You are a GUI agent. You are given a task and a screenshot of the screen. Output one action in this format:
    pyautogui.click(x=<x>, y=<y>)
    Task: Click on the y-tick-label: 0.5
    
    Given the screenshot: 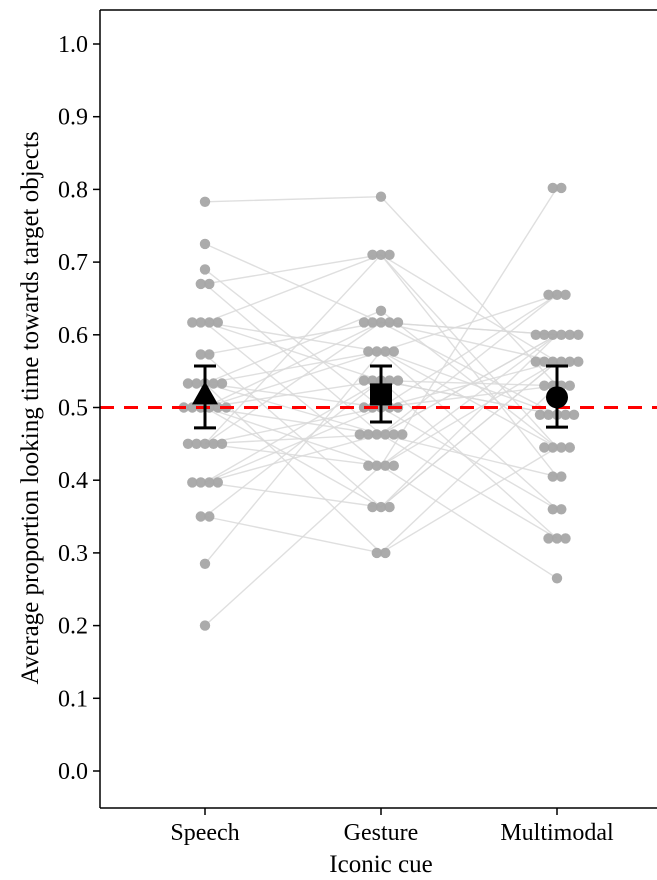 What is the action you would take?
    pyautogui.click(x=73, y=409)
    